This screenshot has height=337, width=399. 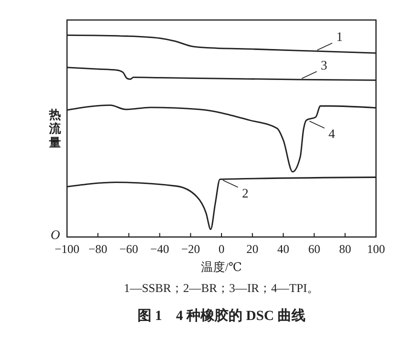 What do you see at coordinates (221, 315) in the screenshot?
I see `text: 图 1 4 种橡胶的 DSC 曲线` at bounding box center [221, 315].